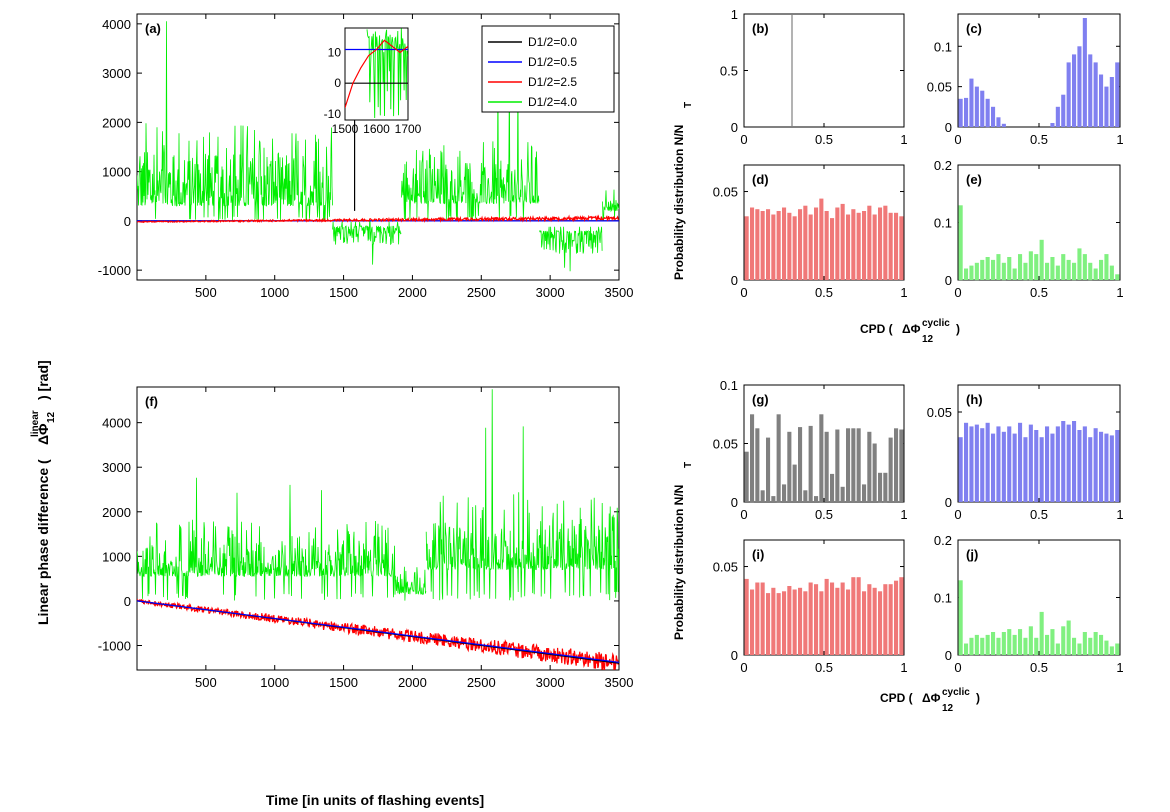 This screenshot has height=812, width=1170. Describe the element at coordinates (824, 514) in the screenshot. I see `panel-g-xtick-label: 0.5` at that location.